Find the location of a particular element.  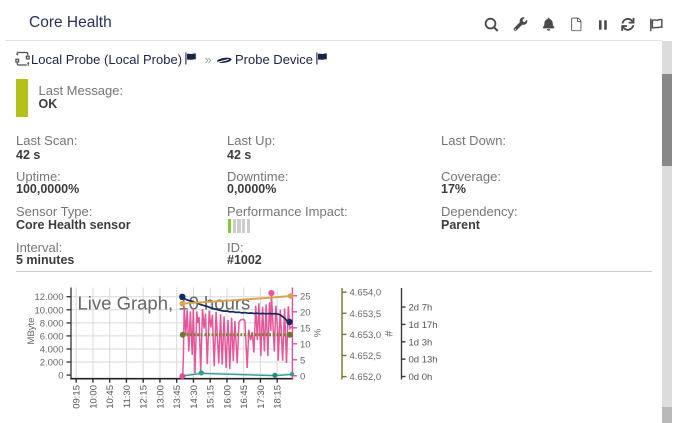

svg-text: 2.000 is located at coordinates (52, 363).